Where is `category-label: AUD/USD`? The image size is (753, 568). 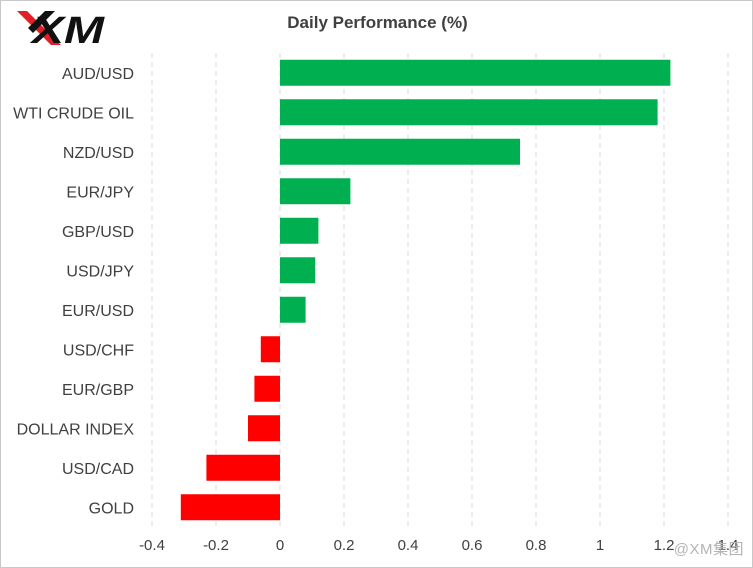
category-label: AUD/USD is located at coordinates (98, 74).